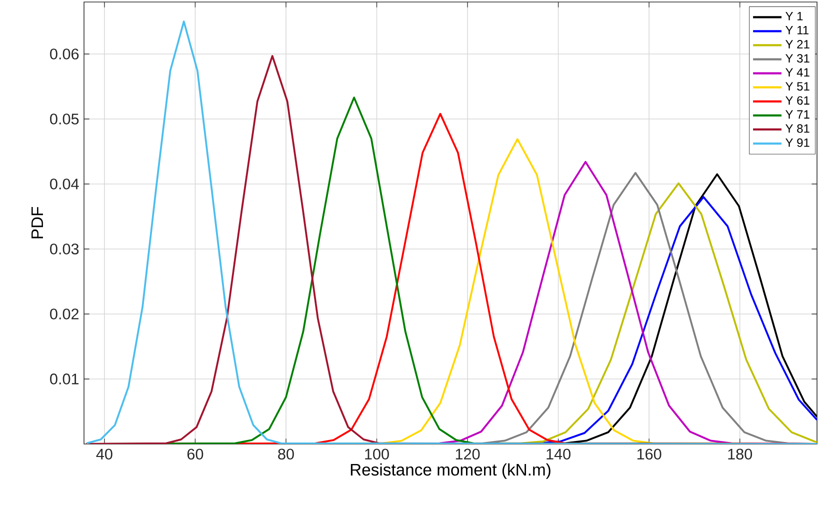  Describe the element at coordinates (104, 454) in the screenshot. I see `x-tick-label: 40` at that location.